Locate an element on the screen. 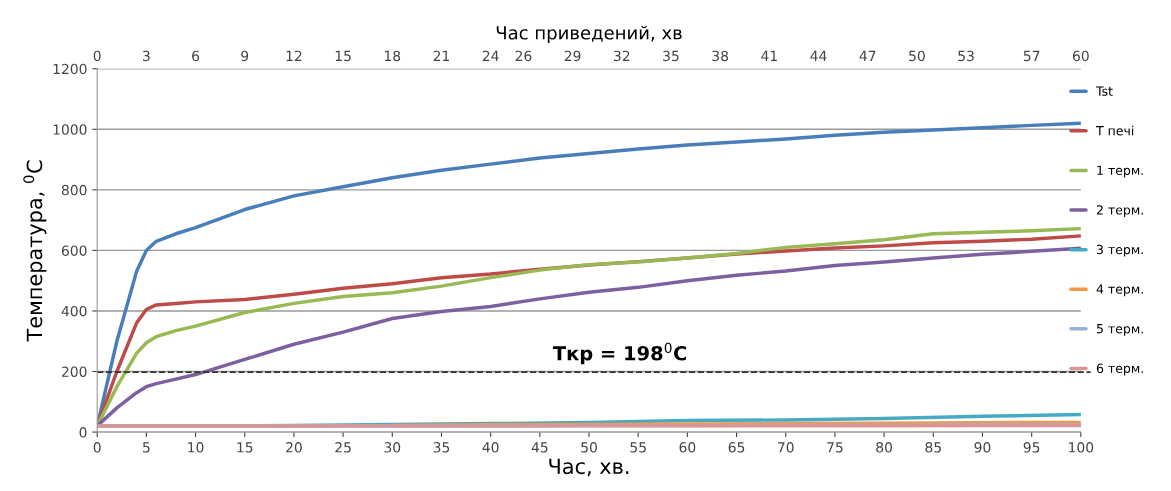 The width and height of the screenshot is (1171, 491). y-tick-label: 0 is located at coordinates (83, 432).